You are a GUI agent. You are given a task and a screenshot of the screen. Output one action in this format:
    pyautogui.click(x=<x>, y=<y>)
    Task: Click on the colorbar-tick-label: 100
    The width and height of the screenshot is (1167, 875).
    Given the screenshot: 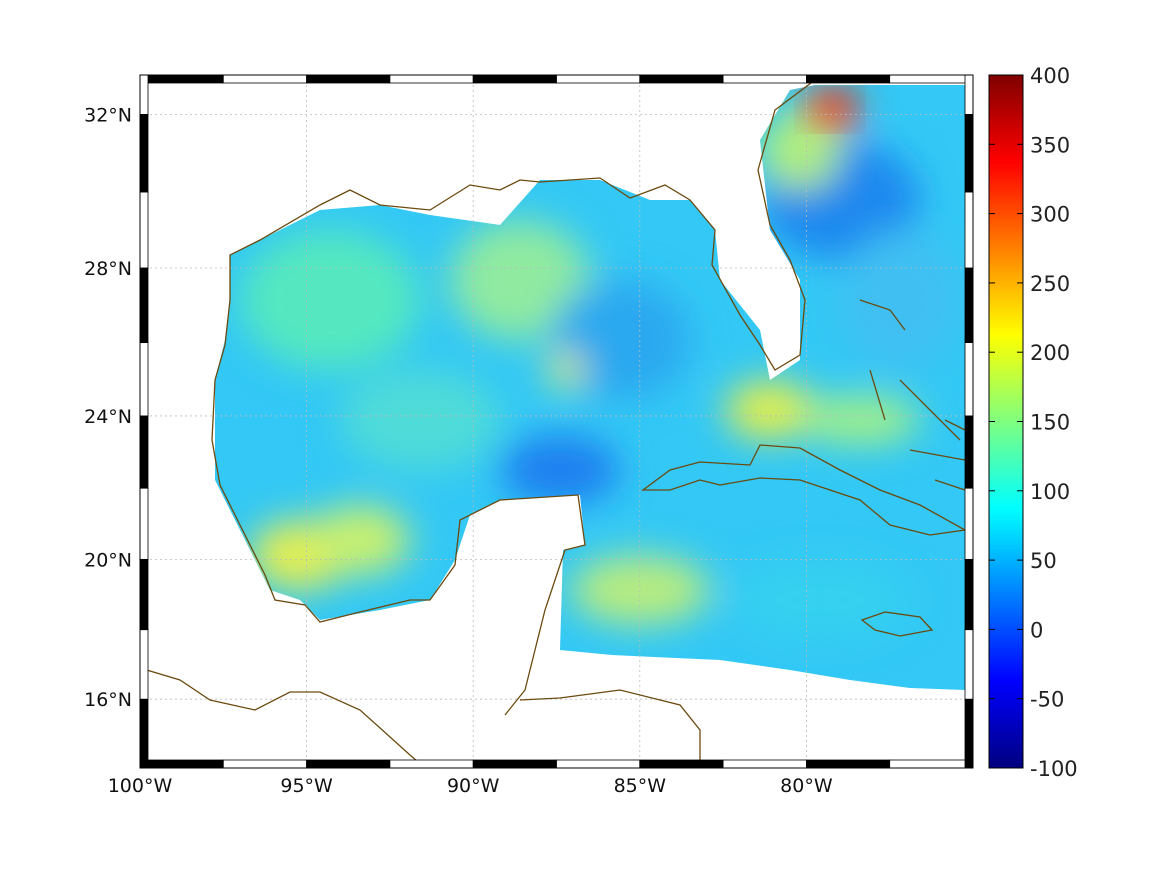 What is the action you would take?
    pyautogui.click(x=1050, y=492)
    